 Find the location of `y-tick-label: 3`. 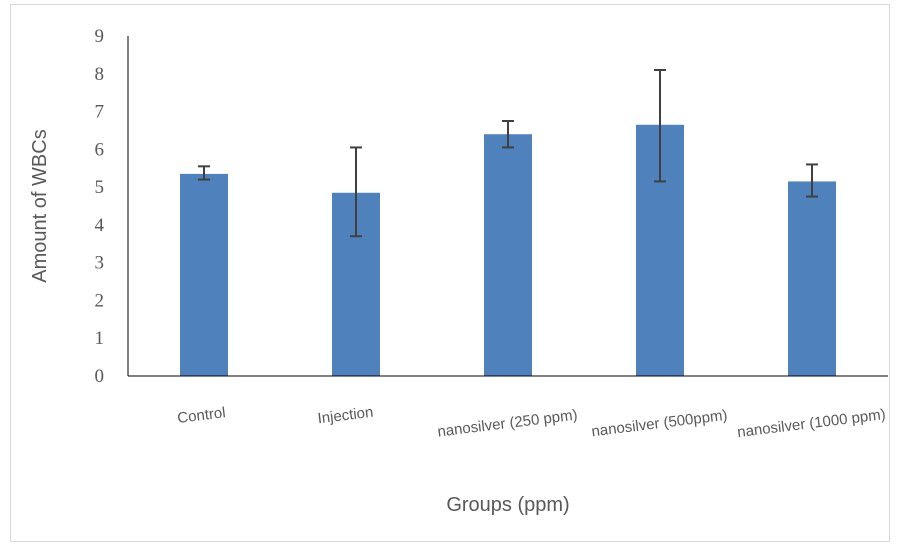

y-tick-label: 3 is located at coordinates (100, 263).